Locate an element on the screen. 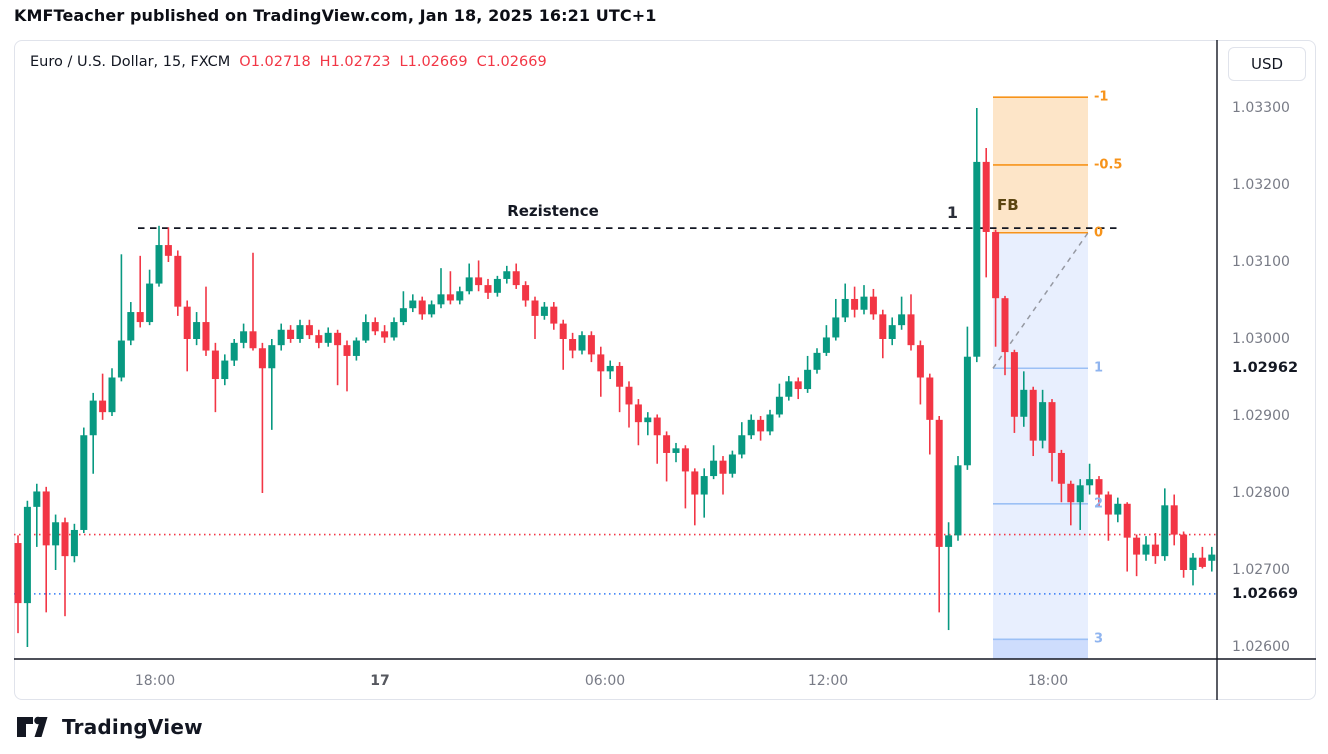 The image size is (1328, 754). time-axis-label: 12:00 is located at coordinates (828, 681).